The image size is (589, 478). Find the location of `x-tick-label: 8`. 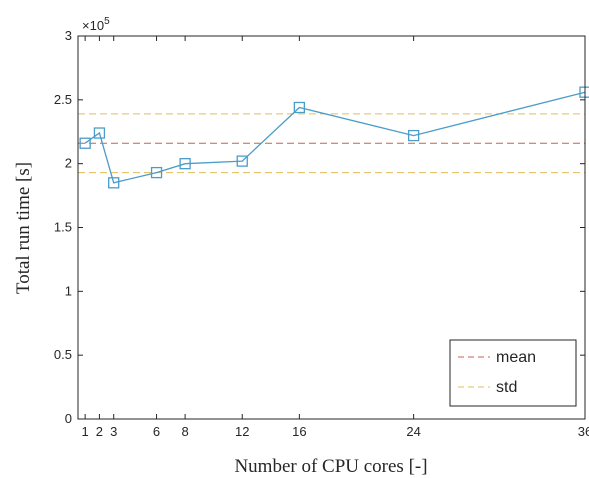

x-tick-label: 8 is located at coordinates (184, 431).